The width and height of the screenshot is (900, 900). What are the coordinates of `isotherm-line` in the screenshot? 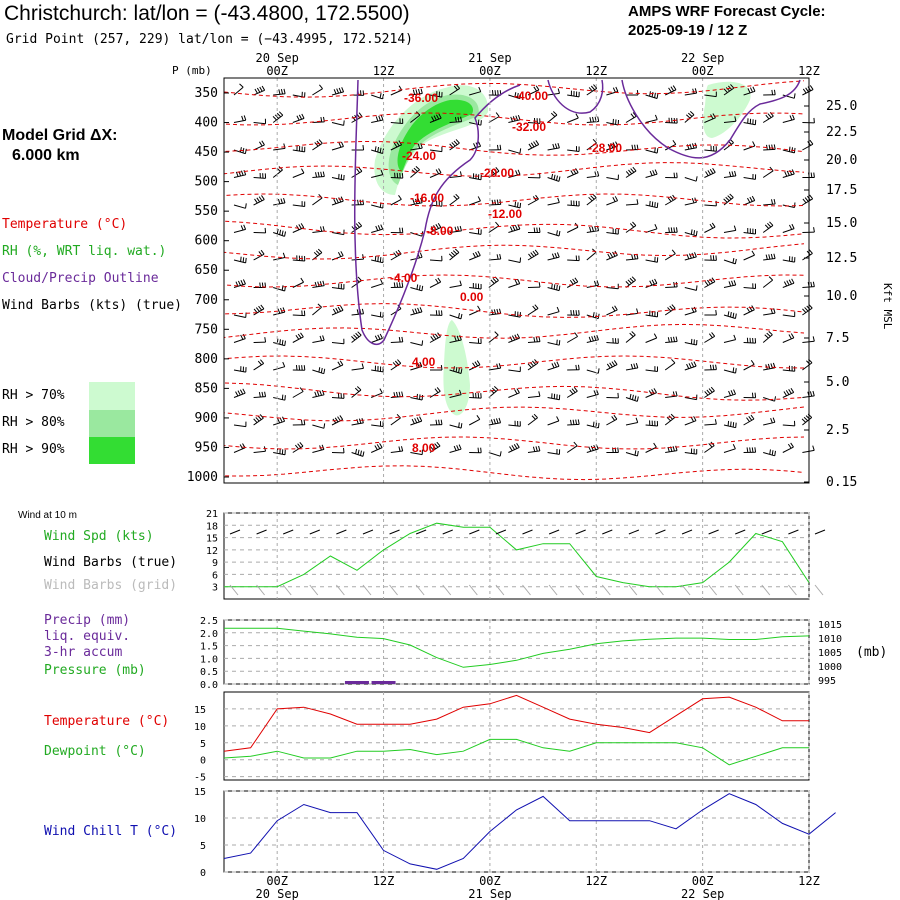 It's located at (514, 89).